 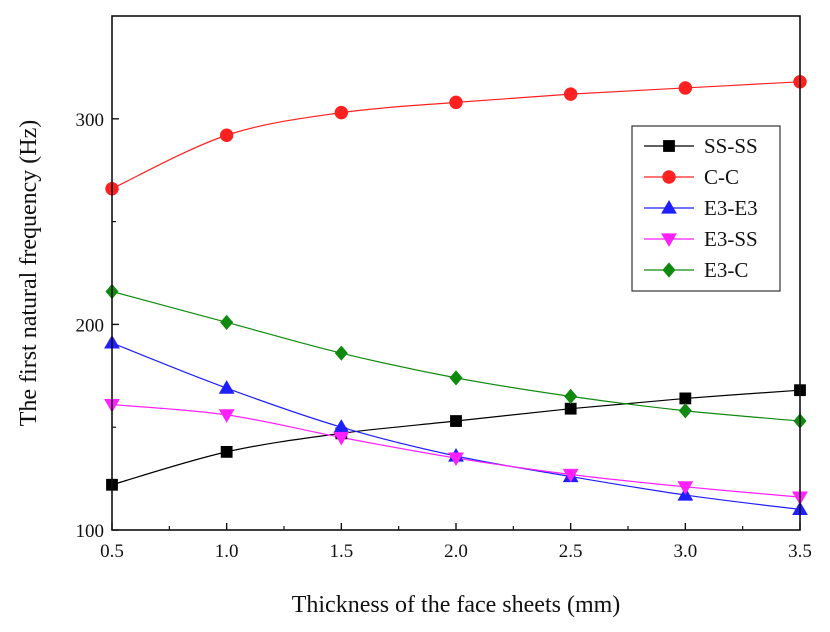 I want to click on legend-label-e3-ss: E3-SS, so click(x=731, y=239).